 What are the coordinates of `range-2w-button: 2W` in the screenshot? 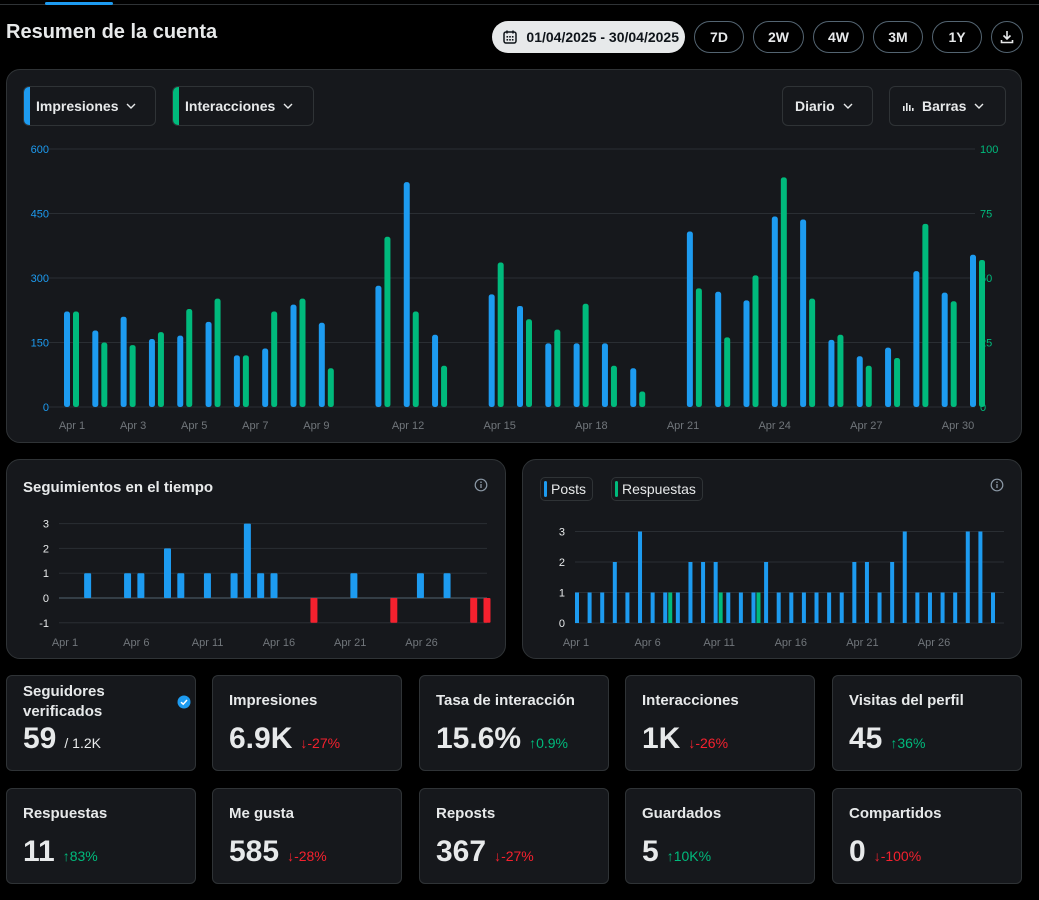 It's located at (778, 37).